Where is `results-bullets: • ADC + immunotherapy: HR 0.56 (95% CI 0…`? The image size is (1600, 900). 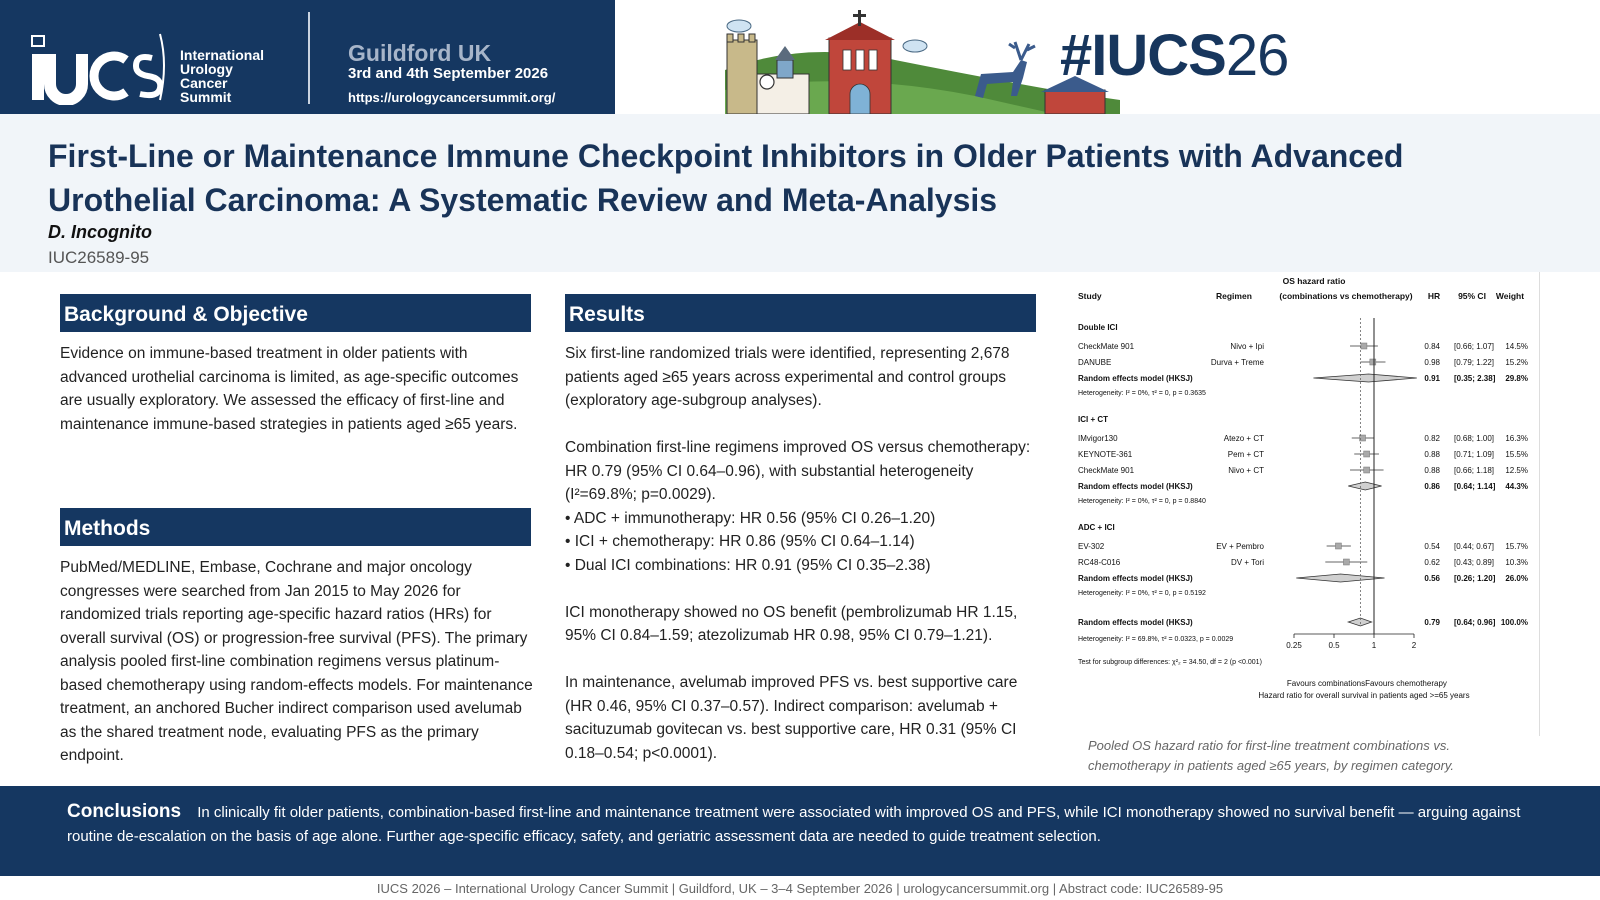 results-bullets: • ADC + immunotherapy: HR 0.56 (95% CI 0… is located at coordinates (802, 542).